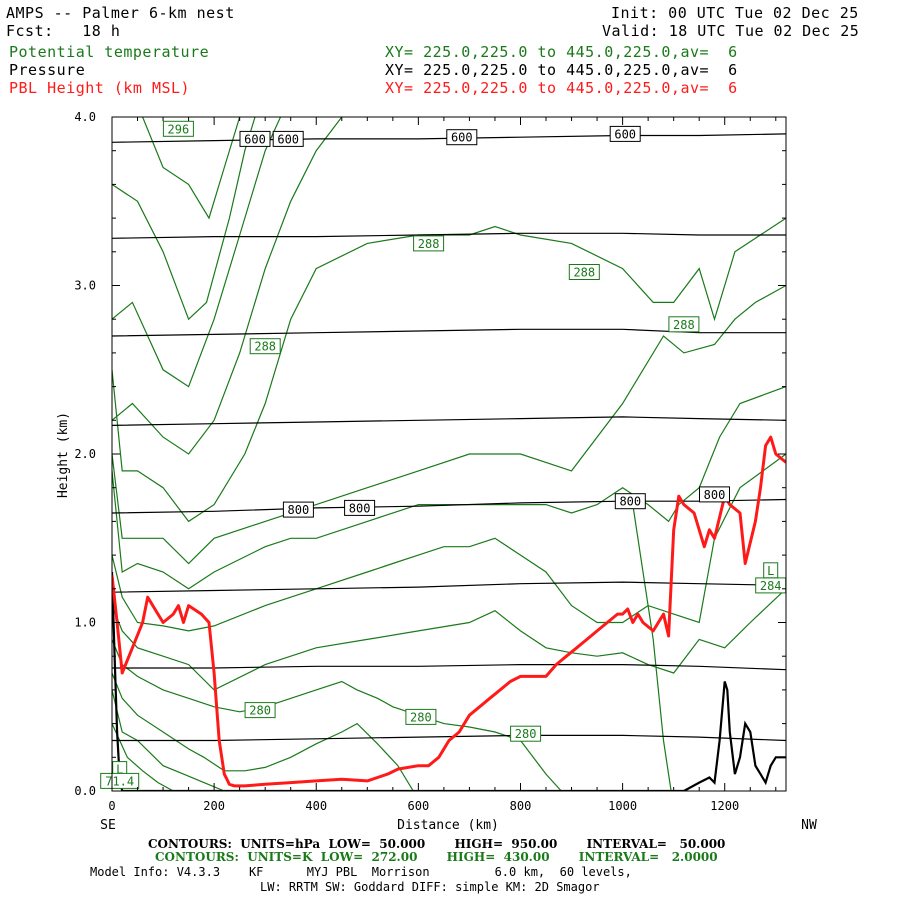 The height and width of the screenshot is (900, 900). Describe the element at coordinates (109, 52) in the screenshot. I see `field1-name: Potential temperature` at that location.